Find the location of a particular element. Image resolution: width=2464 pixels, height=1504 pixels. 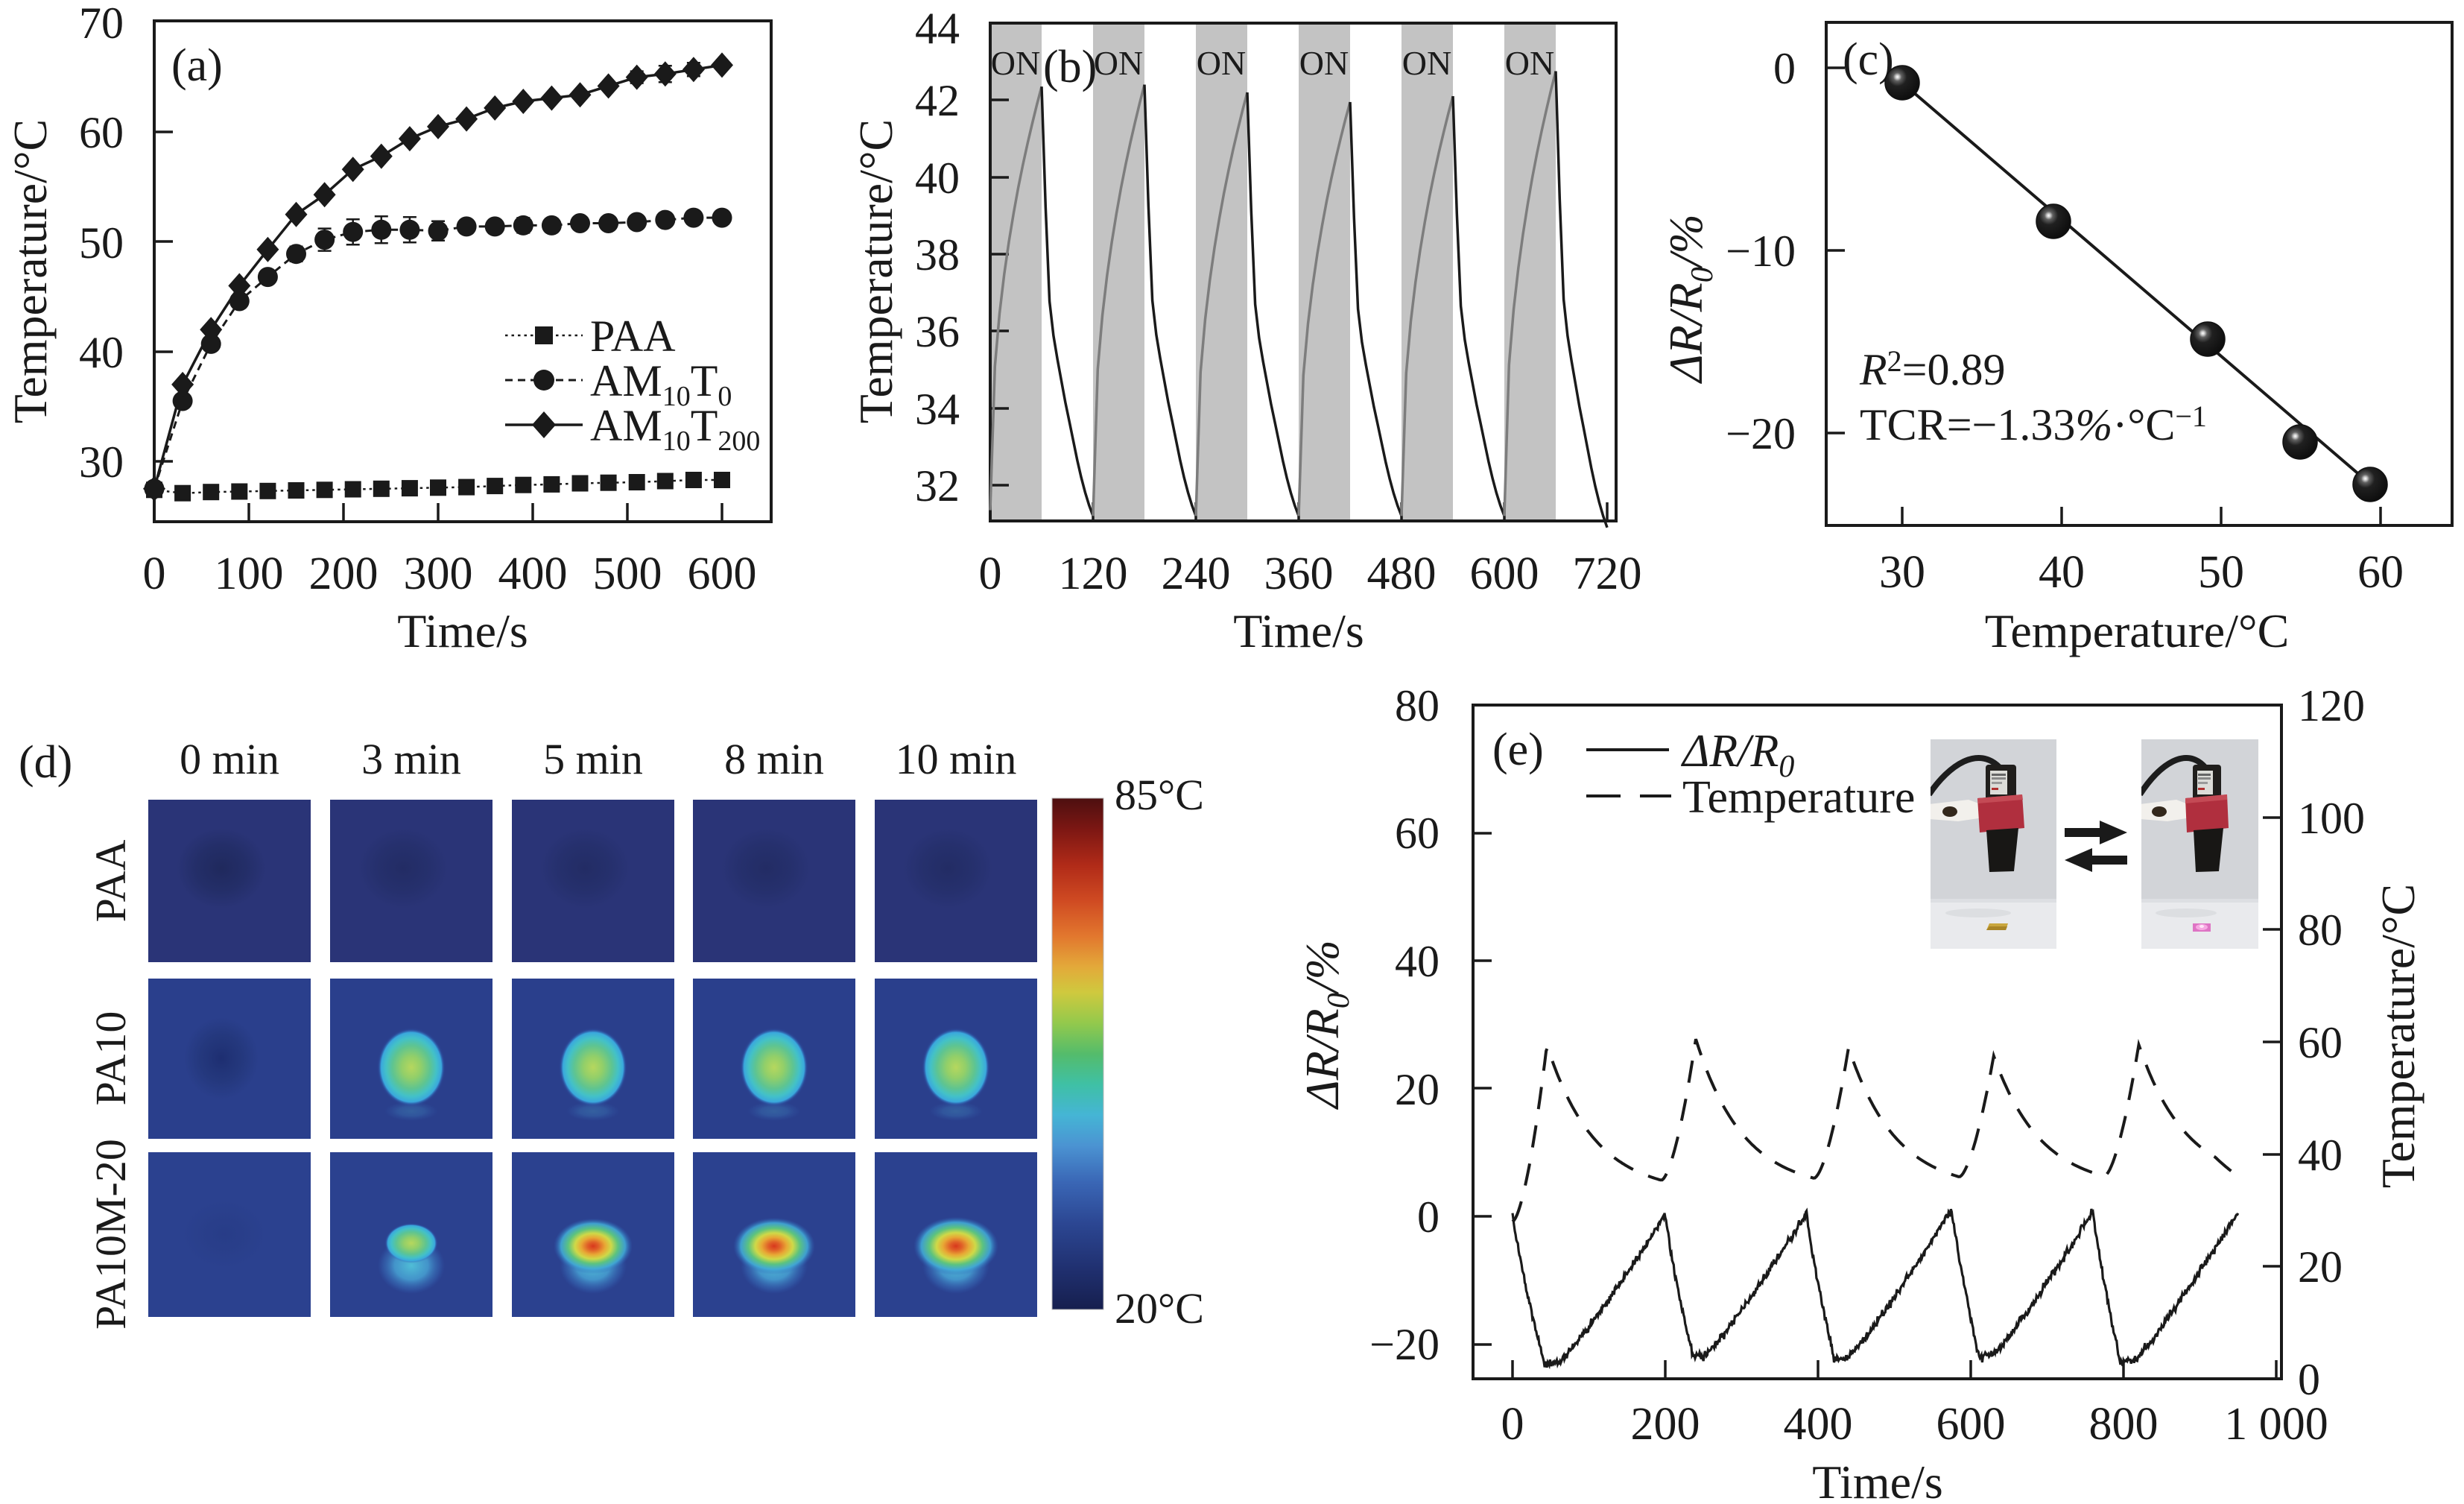

svg-text: PA10M-20 is located at coordinates (110, 1234).